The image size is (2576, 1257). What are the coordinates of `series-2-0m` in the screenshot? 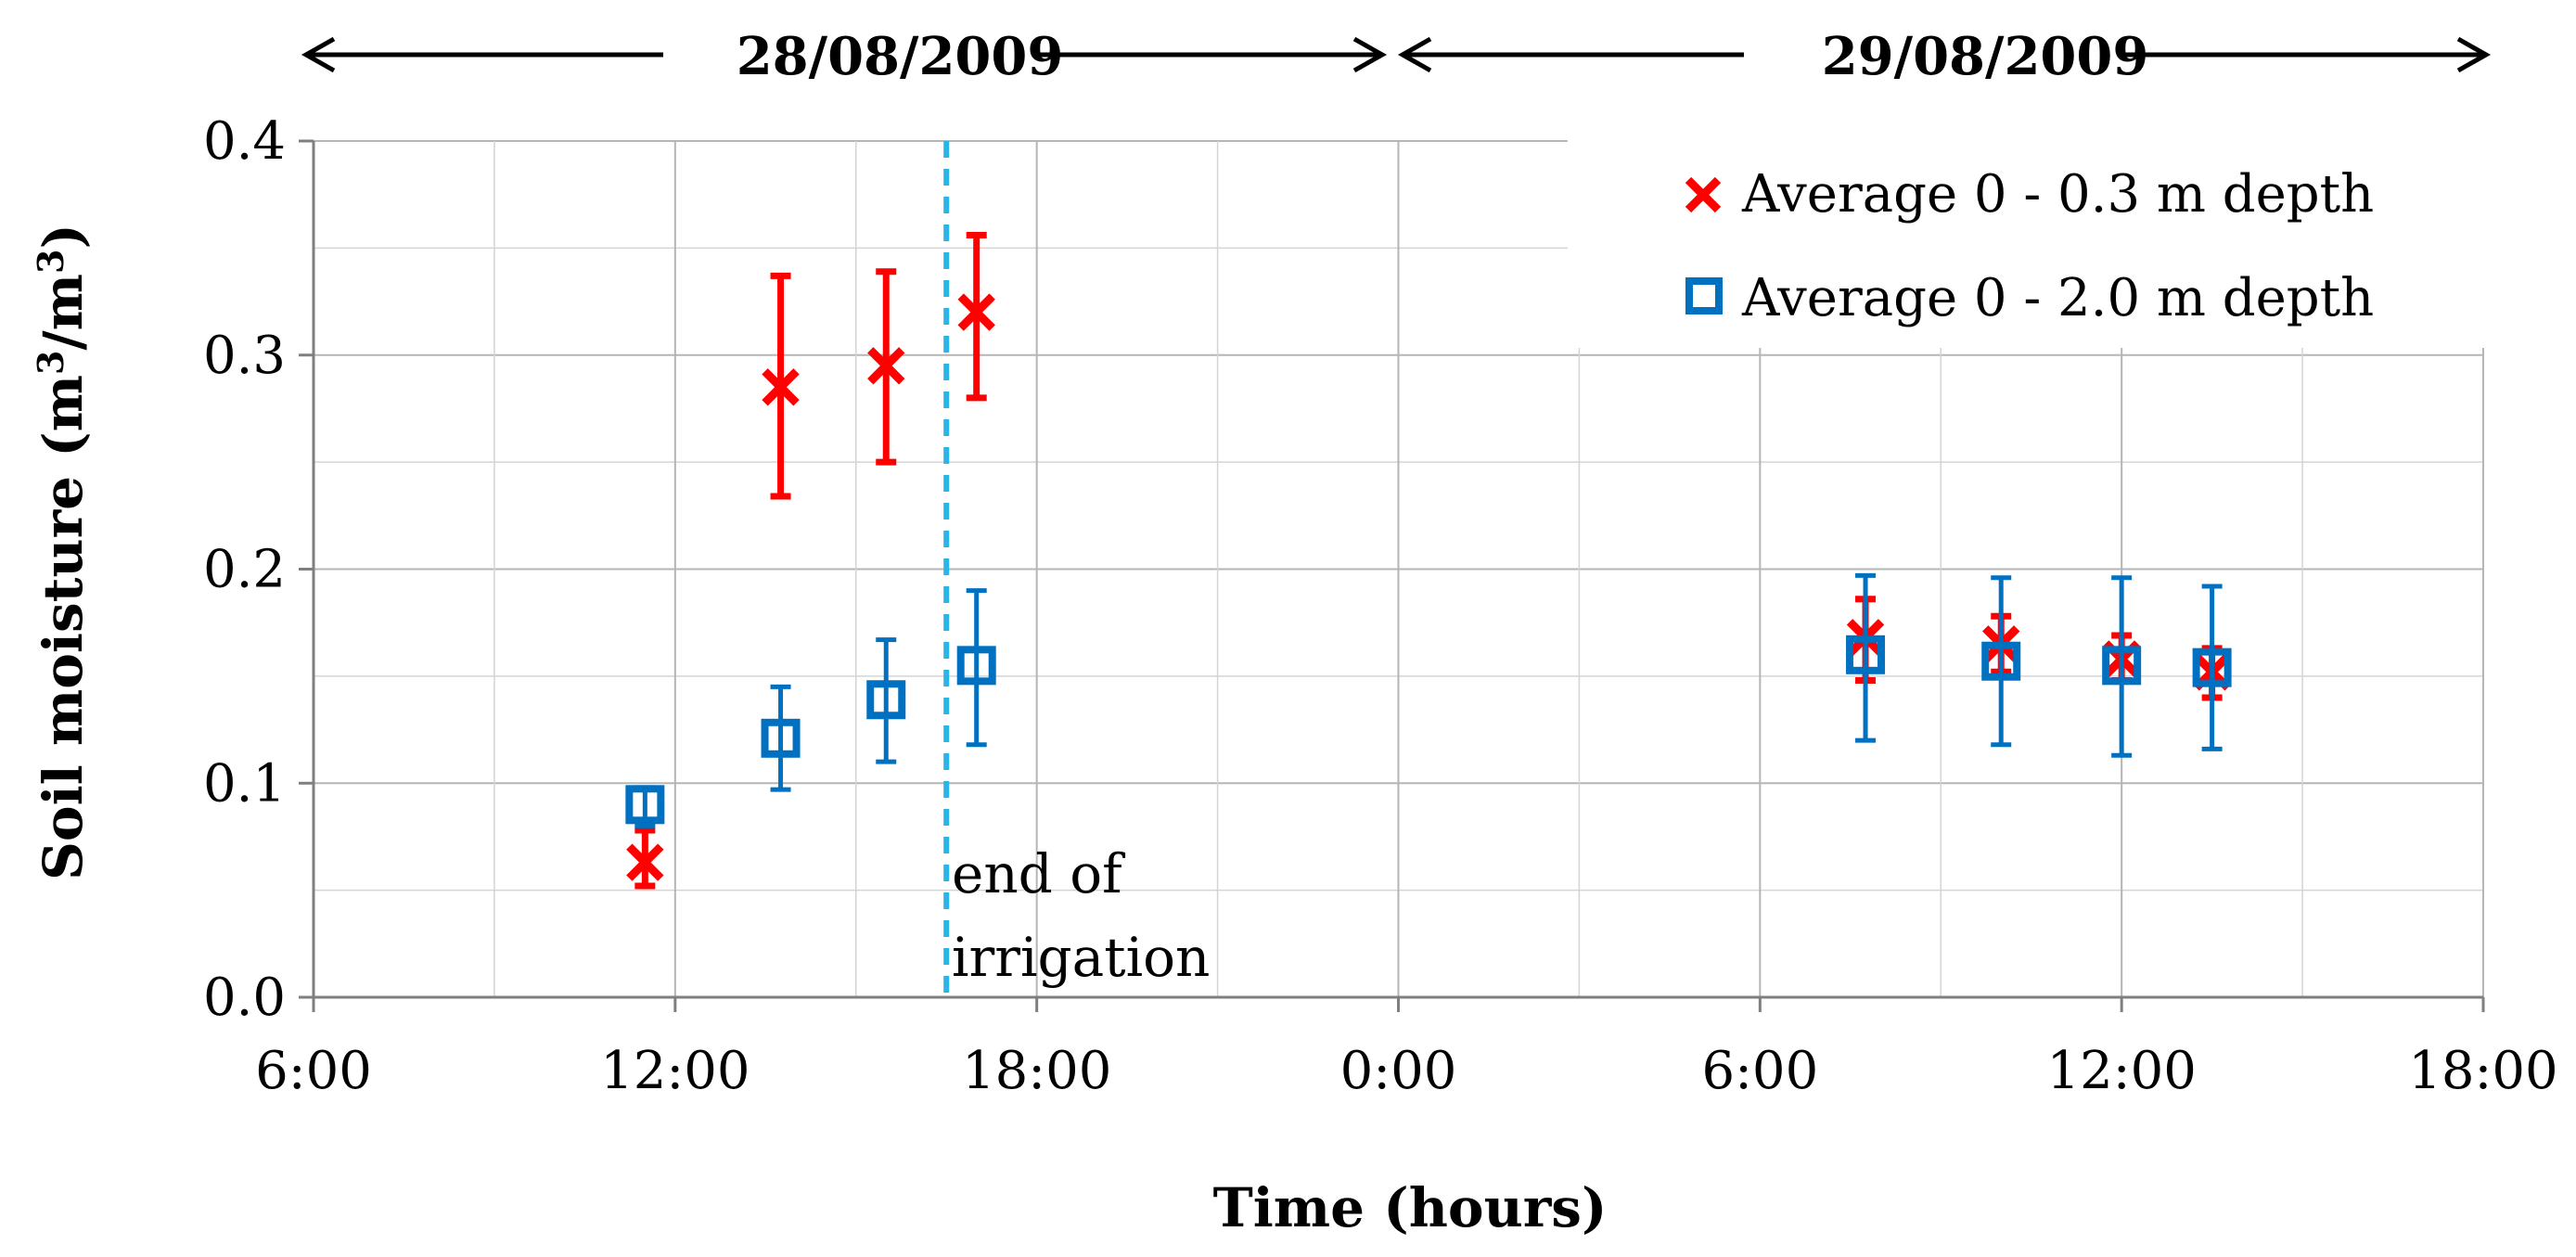 It's located at (1428, 700).